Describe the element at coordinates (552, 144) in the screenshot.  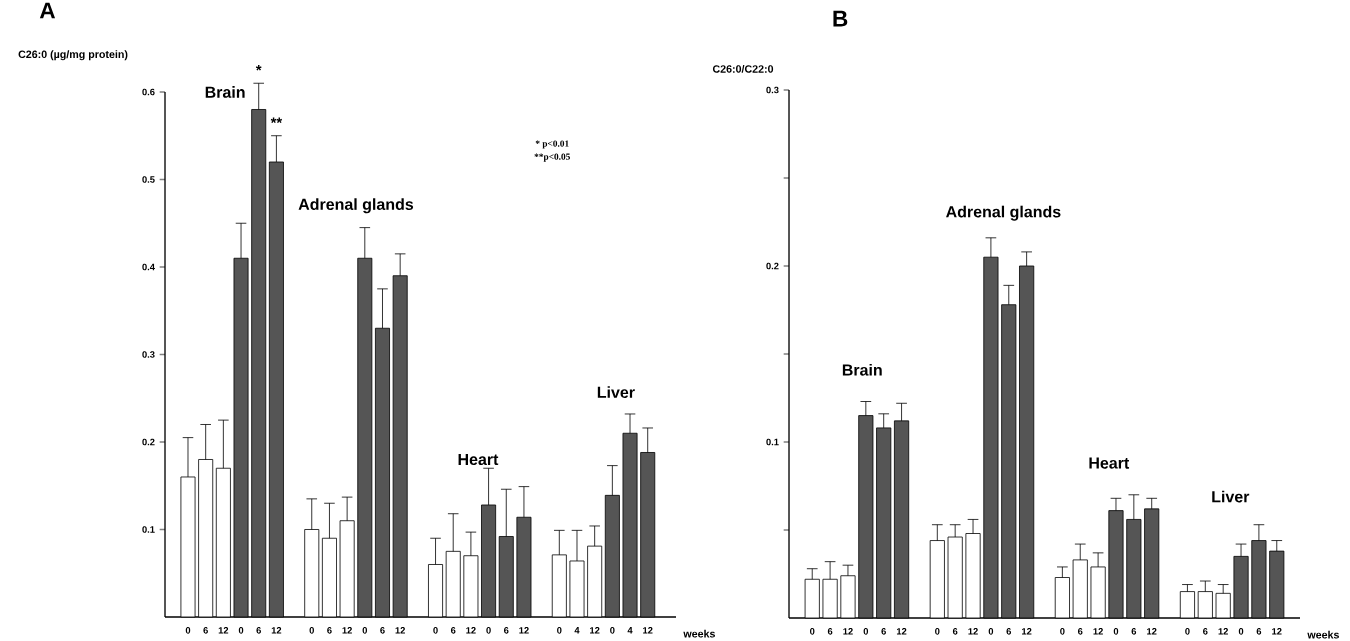
I see `annotation: * p<0.01` at that location.